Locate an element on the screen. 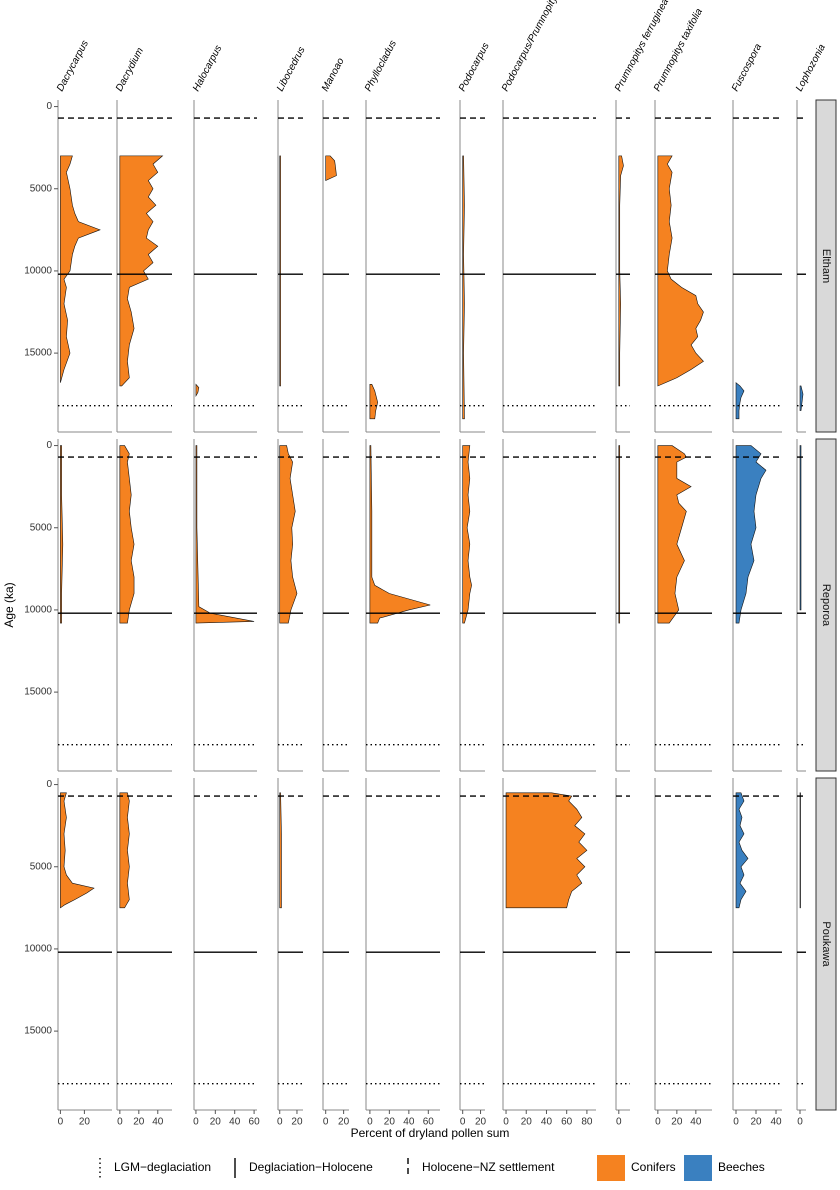 This screenshot has height=1190, width=840. site-label: Poukawa is located at coordinates (826, 944).